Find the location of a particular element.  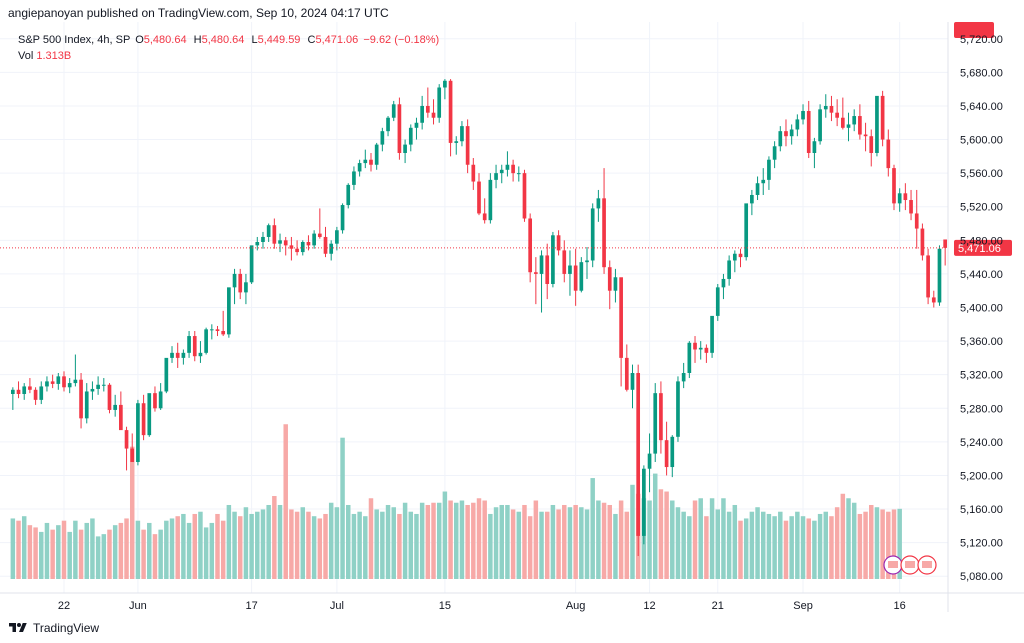

last-volume-badge is located at coordinates (974, 30).